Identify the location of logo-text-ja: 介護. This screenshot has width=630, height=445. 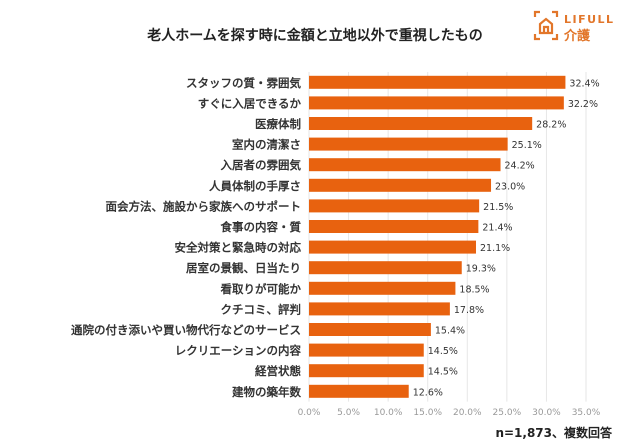
(577, 36).